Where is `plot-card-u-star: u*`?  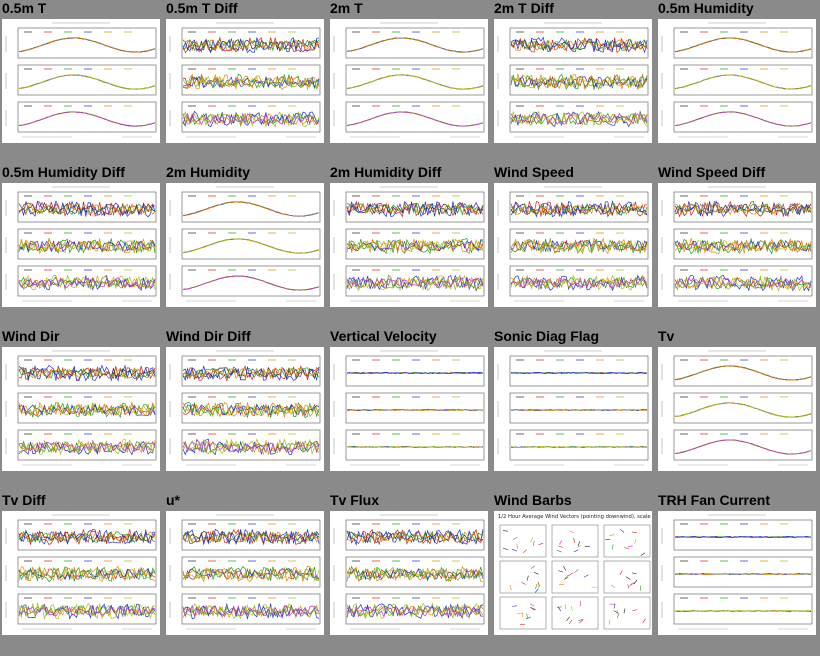 plot-card-u-star: u* is located at coordinates (244, 573).